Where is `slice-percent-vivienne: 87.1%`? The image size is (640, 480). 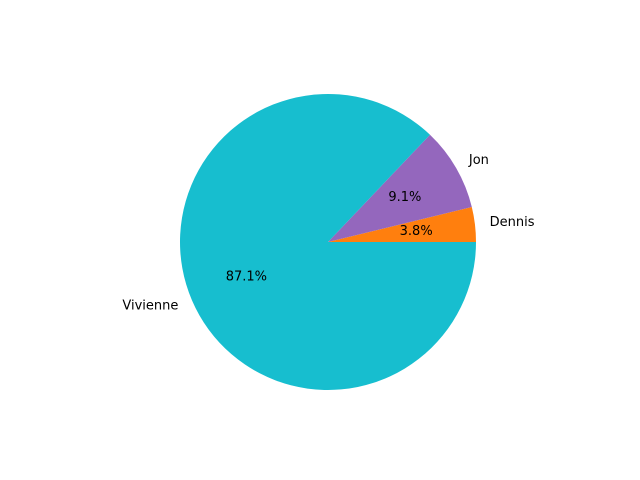
slice-percent-vivienne: 87.1% is located at coordinates (246, 277).